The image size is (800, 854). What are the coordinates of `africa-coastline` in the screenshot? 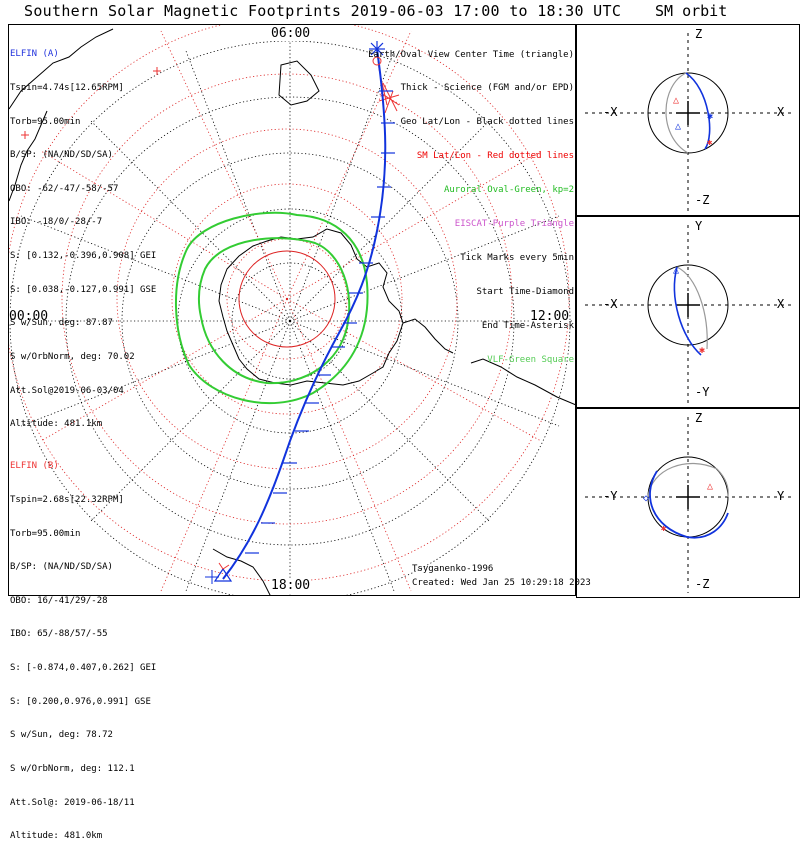 It's located at (241, 571).